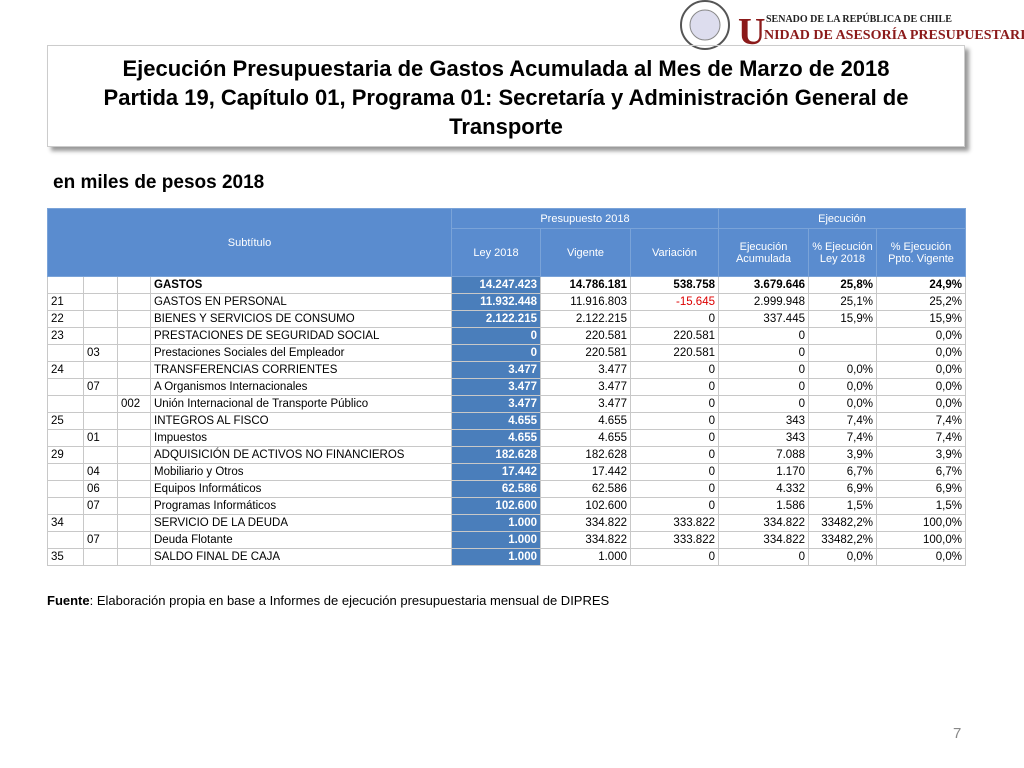 This screenshot has width=1024, height=768. I want to click on header-group: Ejecución, so click(842, 218).